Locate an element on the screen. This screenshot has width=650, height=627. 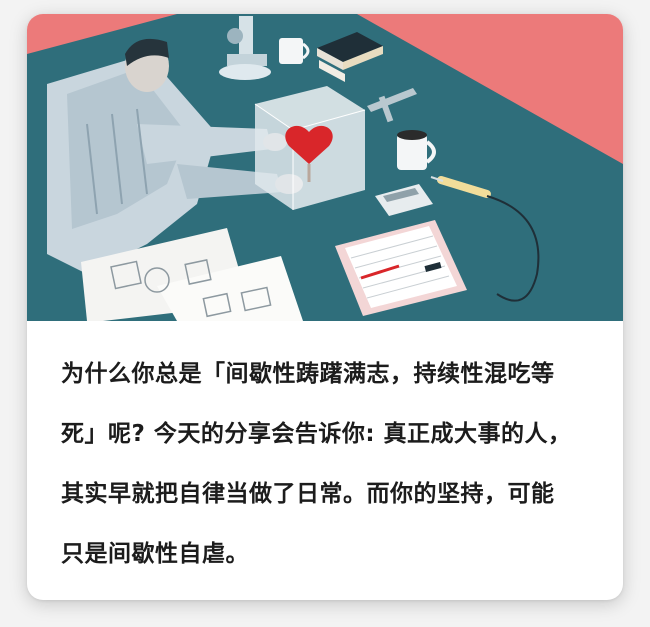
small-mug is located at coordinates (294, 51).